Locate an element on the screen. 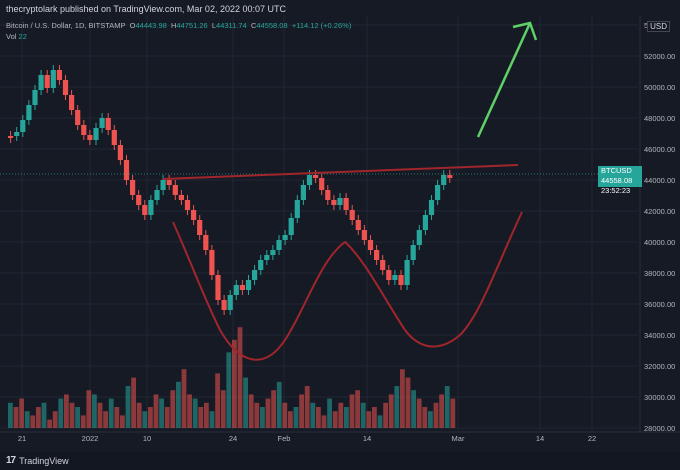 This screenshot has height=470, width=680. price-axis-label: 42000.00 is located at coordinates (659, 211).